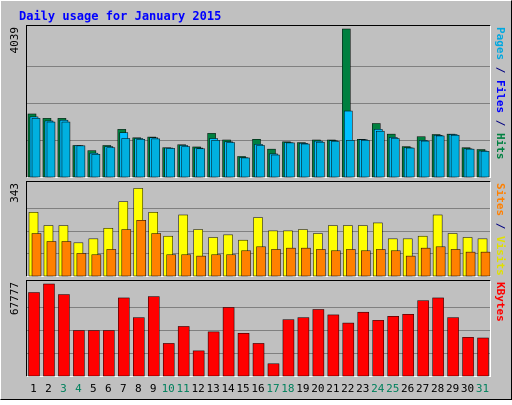 The height and width of the screenshot is (405, 512). What do you see at coordinates (14, 193) in the screenshot?
I see `y-max-label: 343` at bounding box center [14, 193].